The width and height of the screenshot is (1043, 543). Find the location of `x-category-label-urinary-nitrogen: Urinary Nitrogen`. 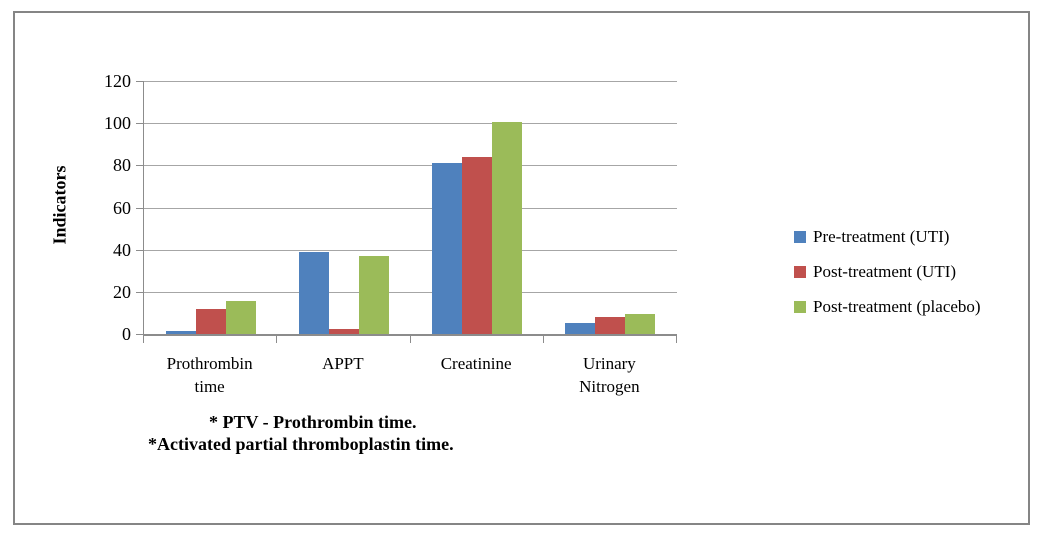

x-category-label-urinary-nitrogen: Urinary Nitrogen is located at coordinates (609, 375).